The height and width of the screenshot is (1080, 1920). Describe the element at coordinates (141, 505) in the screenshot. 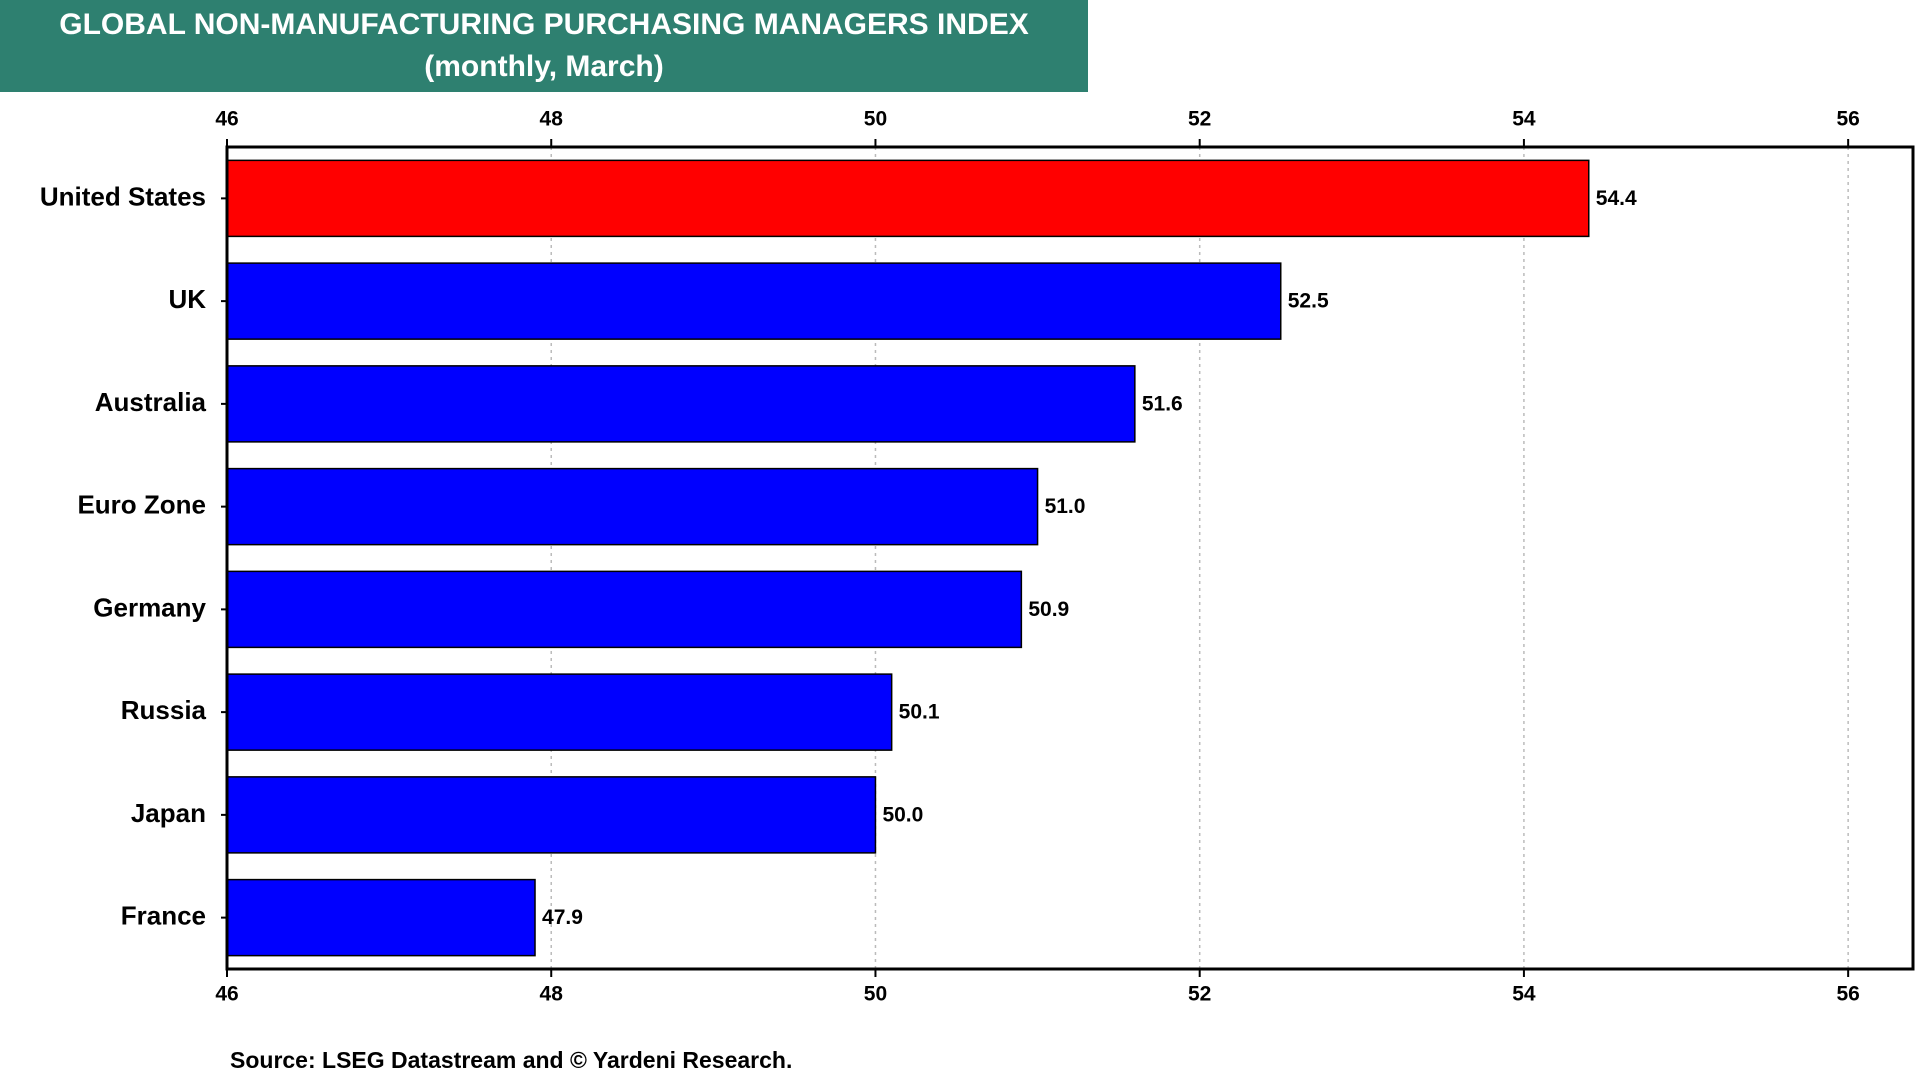

I see `y-tick-label: Euro Zone` at that location.